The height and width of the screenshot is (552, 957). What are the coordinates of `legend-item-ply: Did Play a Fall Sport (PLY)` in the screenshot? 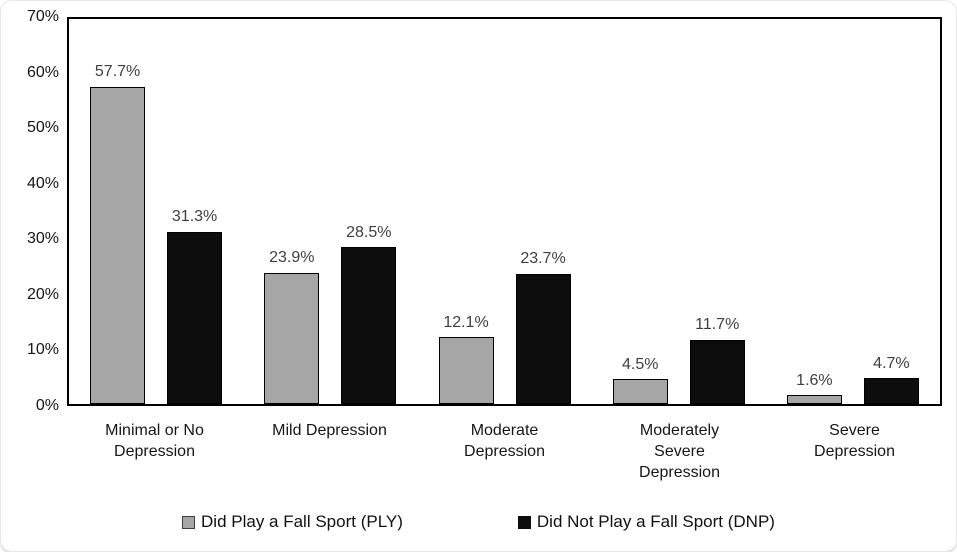 It's located at (292, 522).